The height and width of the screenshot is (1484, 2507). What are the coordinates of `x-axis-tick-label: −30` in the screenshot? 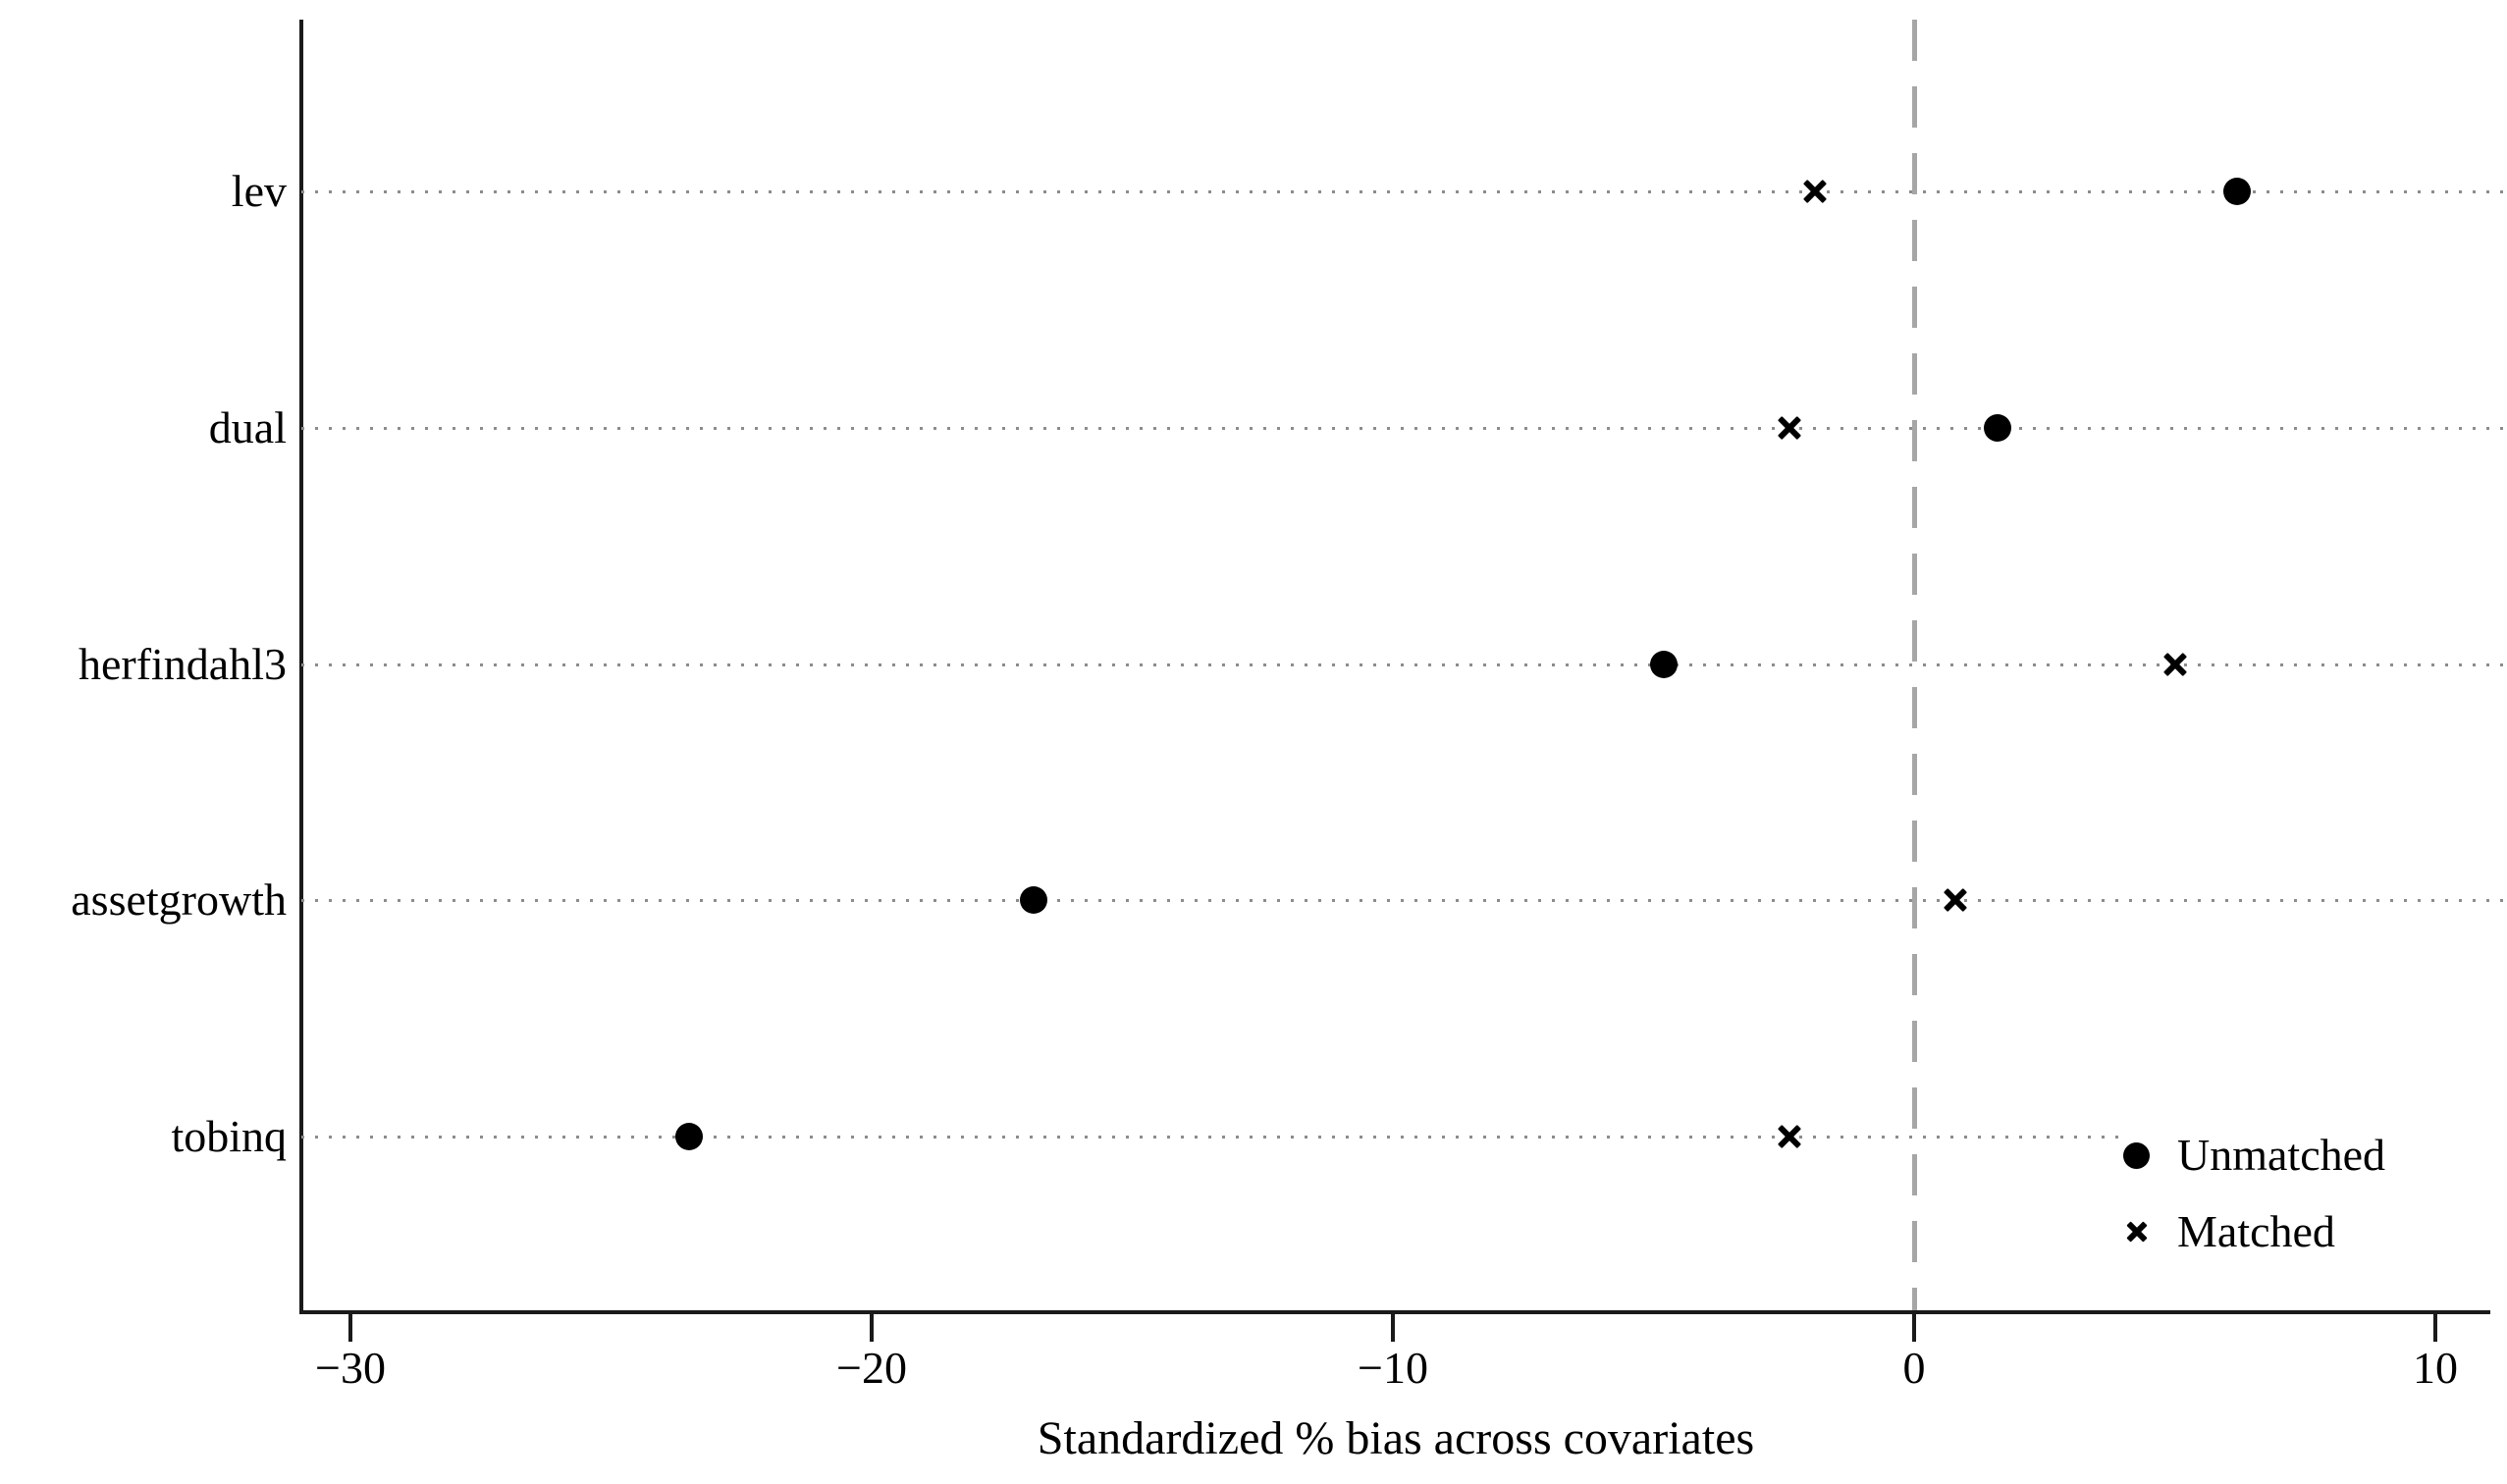 It's located at (351, 1368).